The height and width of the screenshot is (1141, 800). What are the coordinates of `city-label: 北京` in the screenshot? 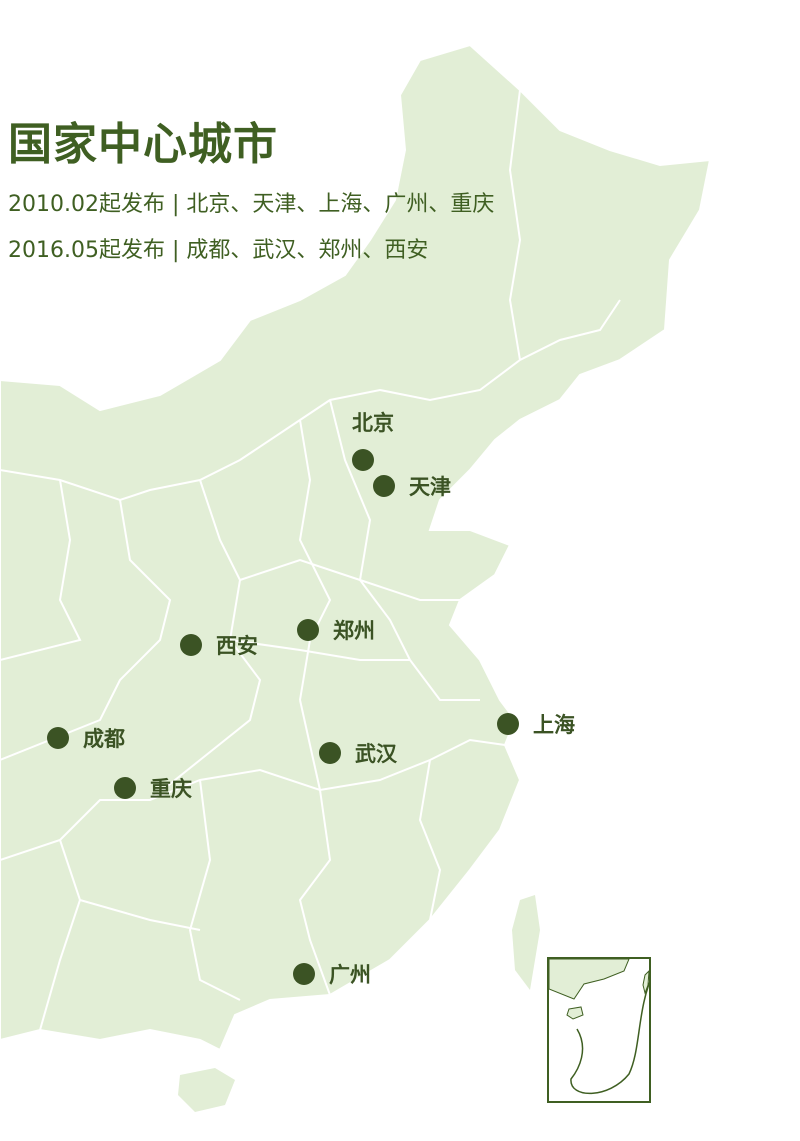 It's located at (373, 423).